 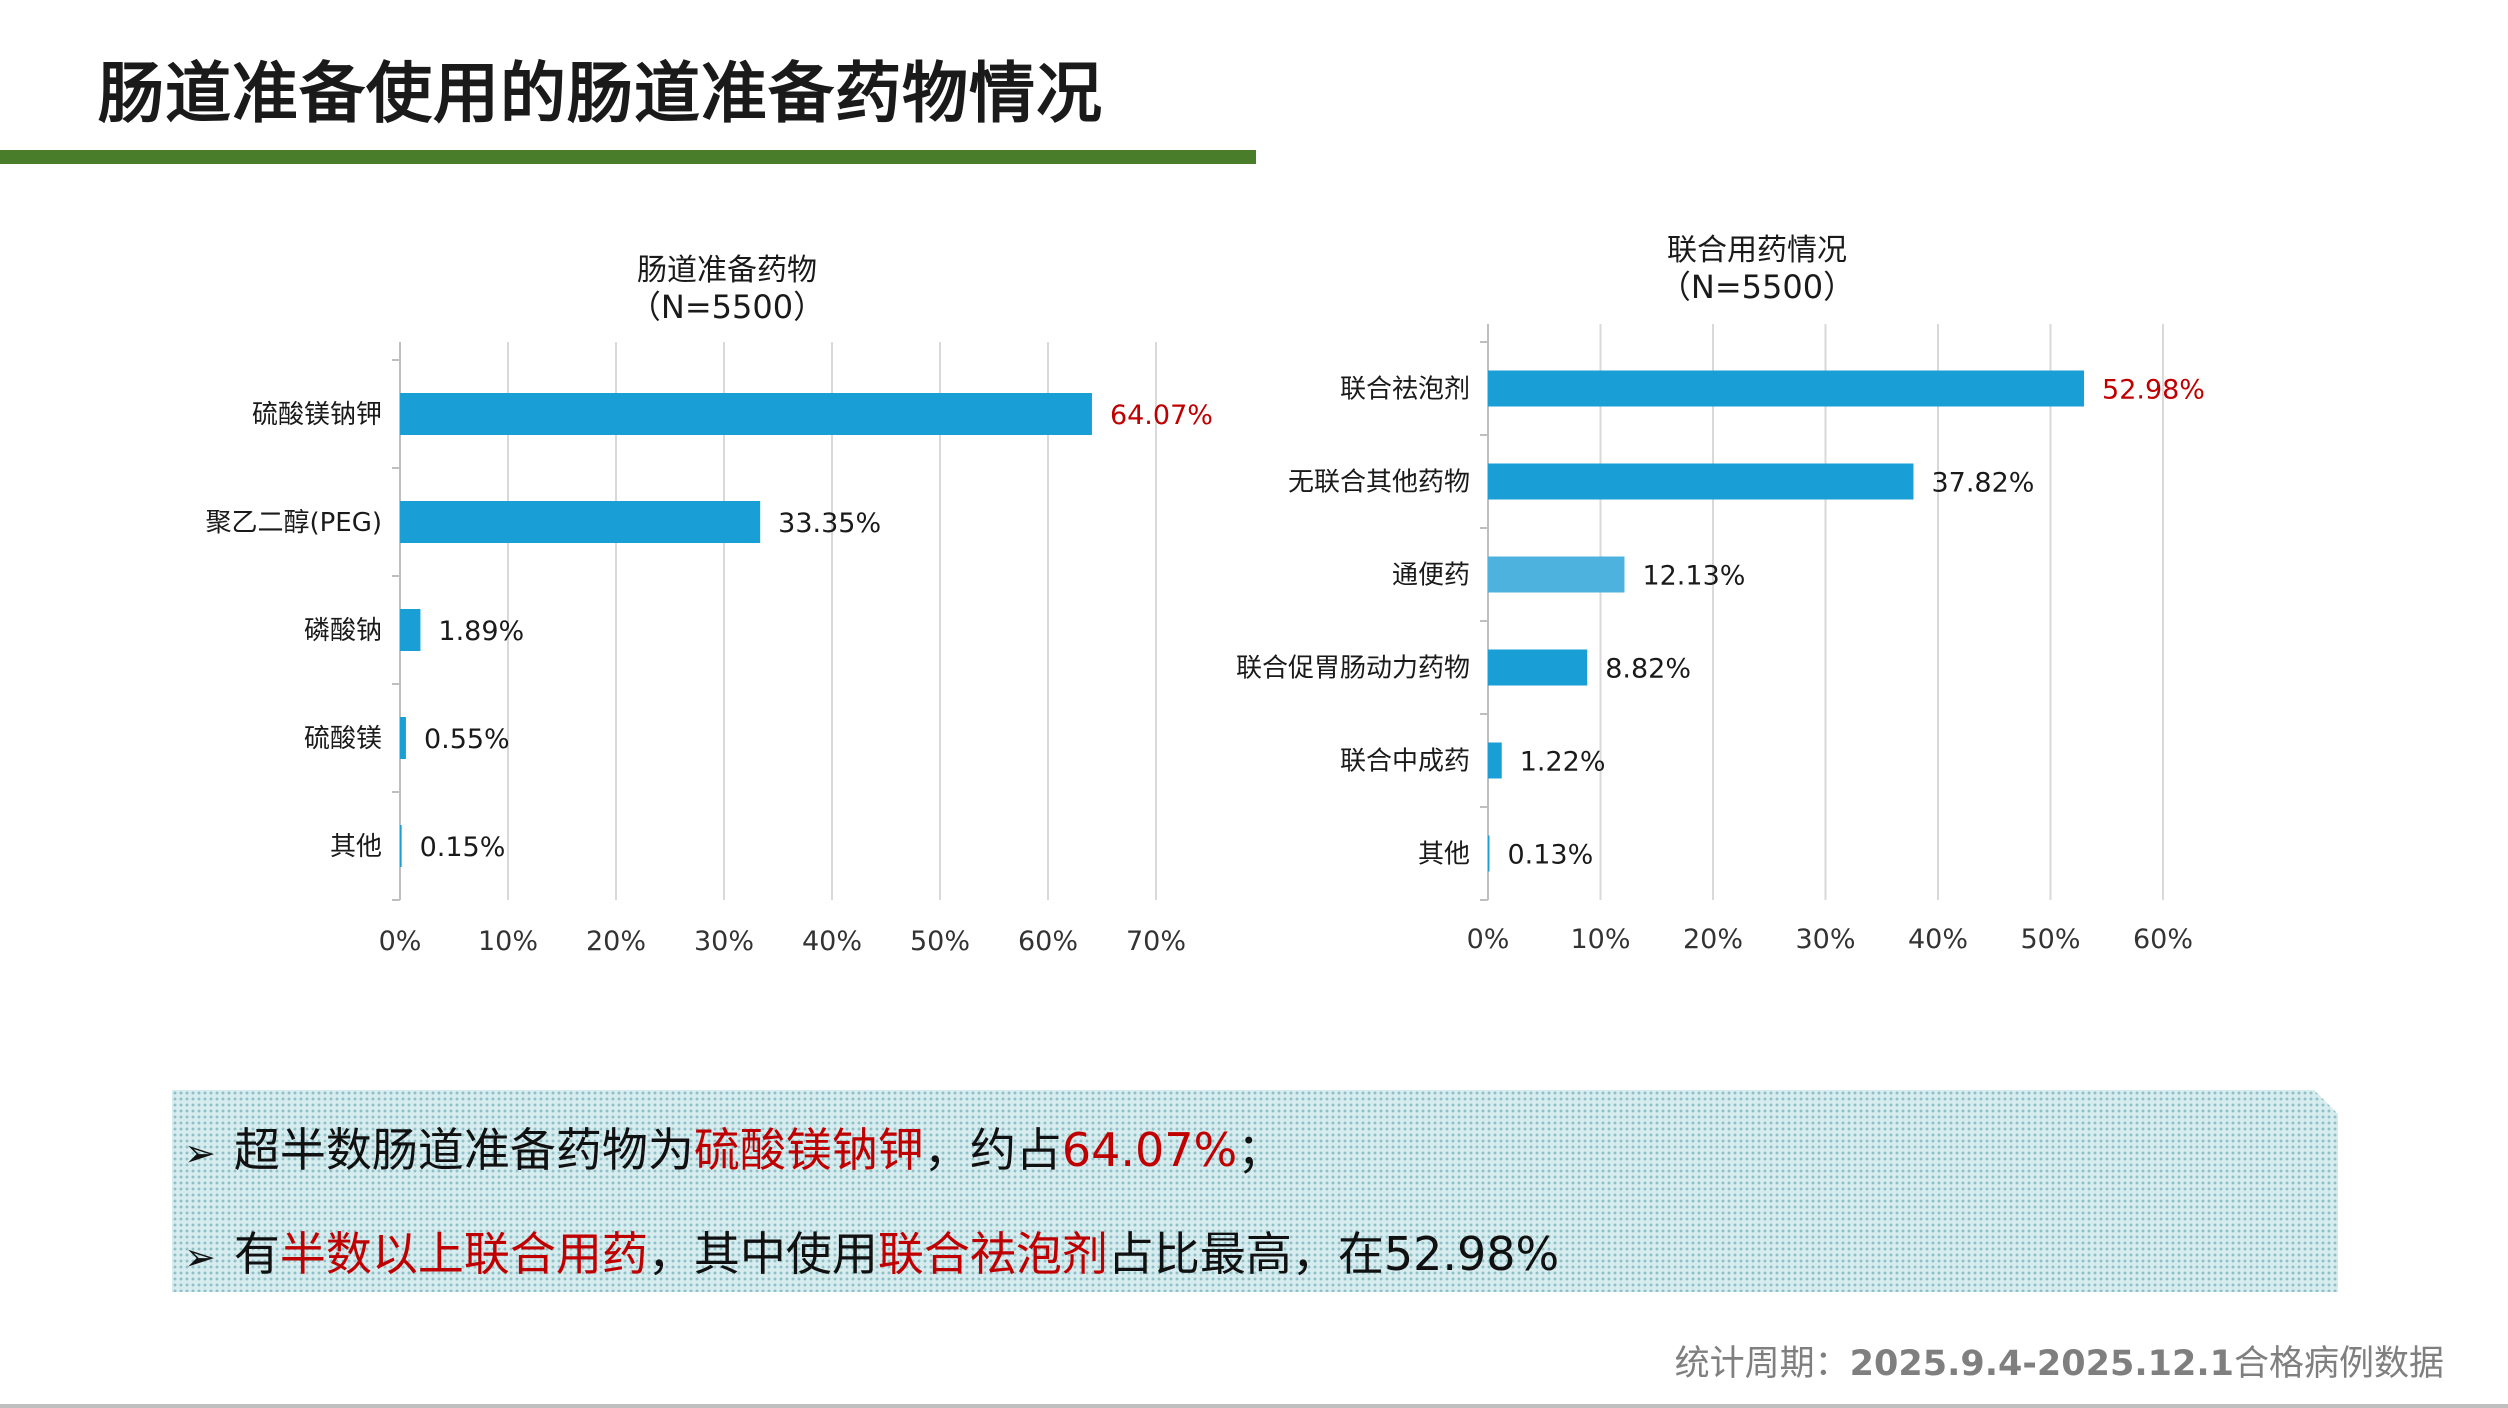 I want to click on prep-data-label: 64.07%, so click(x=1161, y=415).